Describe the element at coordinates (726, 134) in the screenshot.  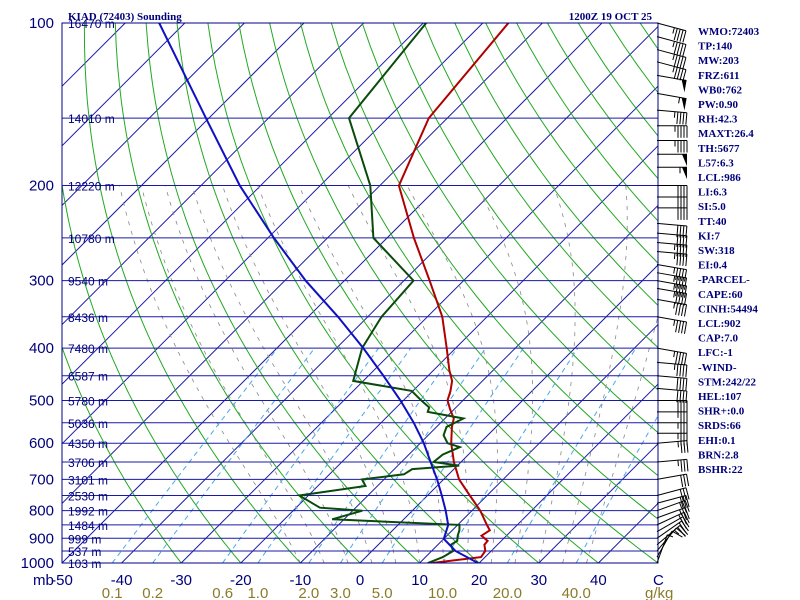
I see `station-index-item: MAXT:26.4` at that location.